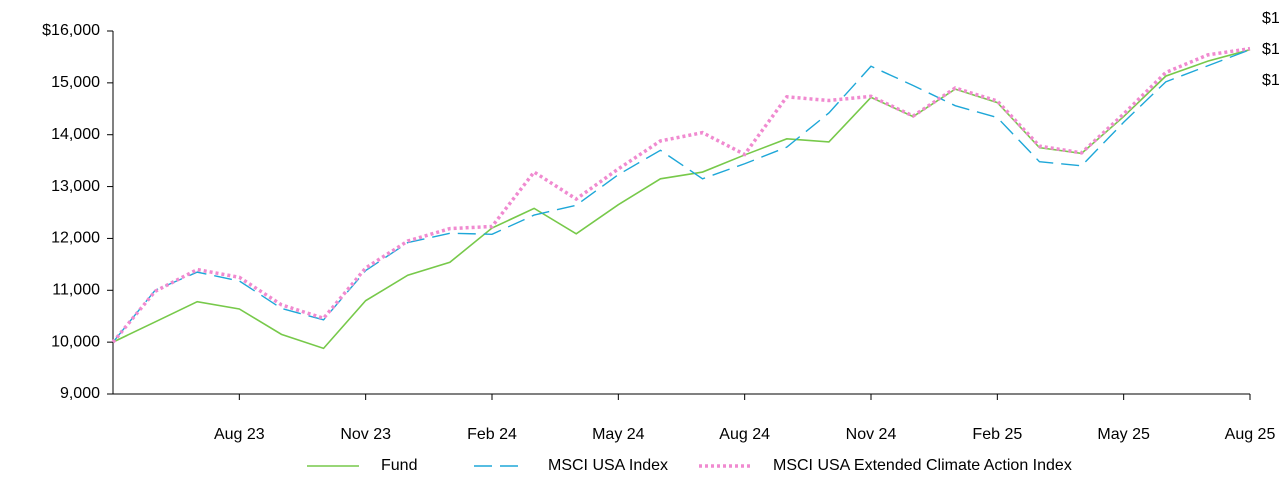 The height and width of the screenshot is (499, 1283). What do you see at coordinates (608, 465) in the screenshot?
I see `legend-label: MSCI USA Index` at bounding box center [608, 465].